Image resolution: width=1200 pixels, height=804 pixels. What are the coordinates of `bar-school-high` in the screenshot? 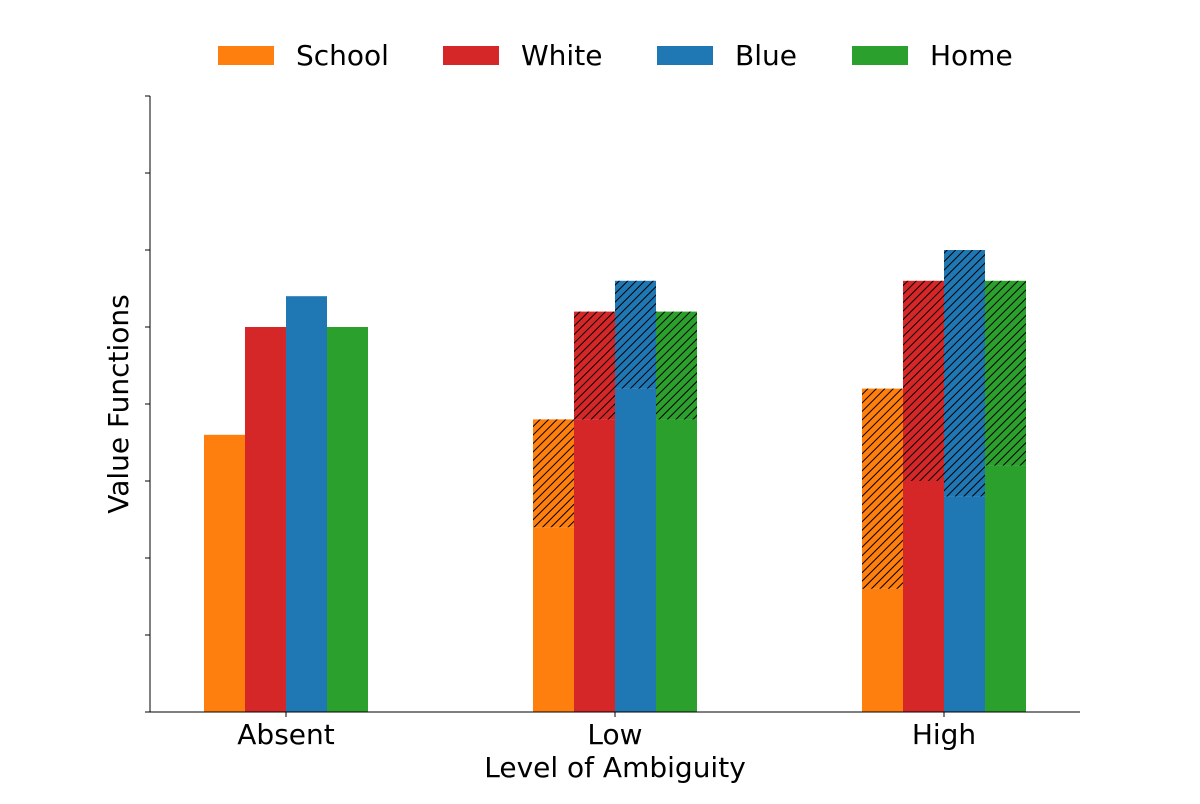 It's located at (882, 650).